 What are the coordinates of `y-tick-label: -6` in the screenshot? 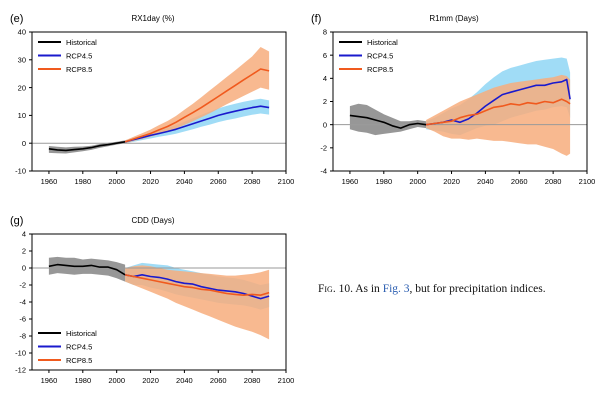 It's located at (22, 319).